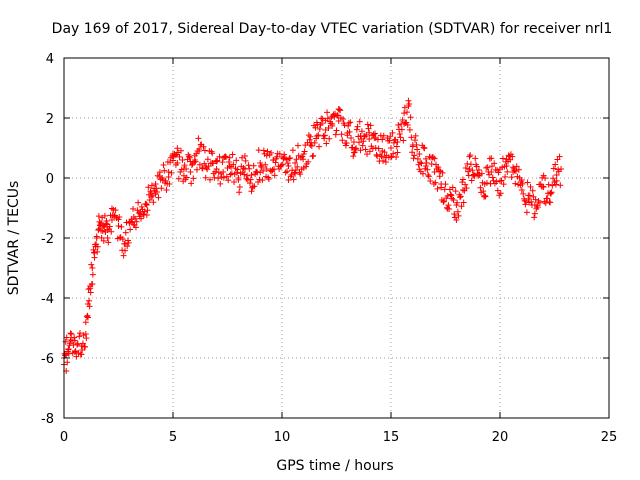 This screenshot has width=640, height=480. I want to click on y-tick-label: 2, so click(50, 119).